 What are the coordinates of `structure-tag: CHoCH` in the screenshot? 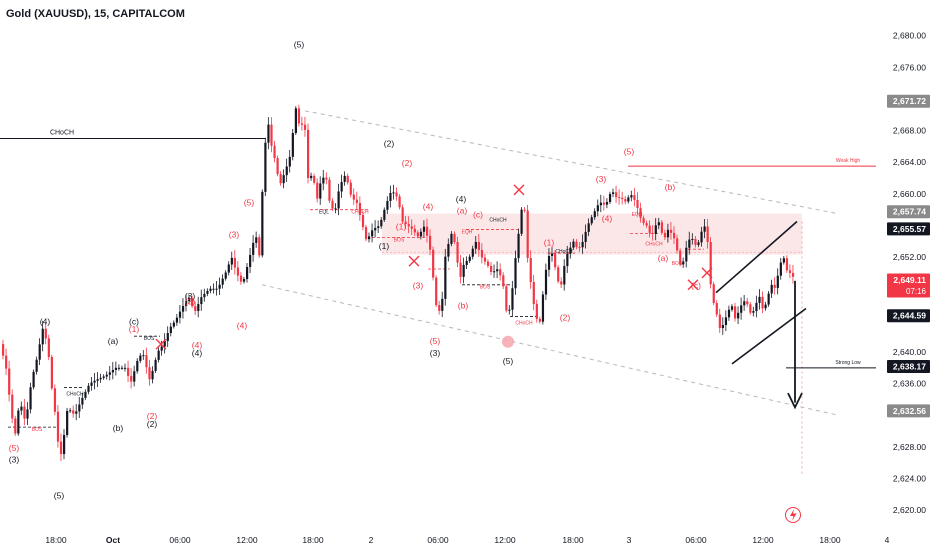 It's located at (498, 221).